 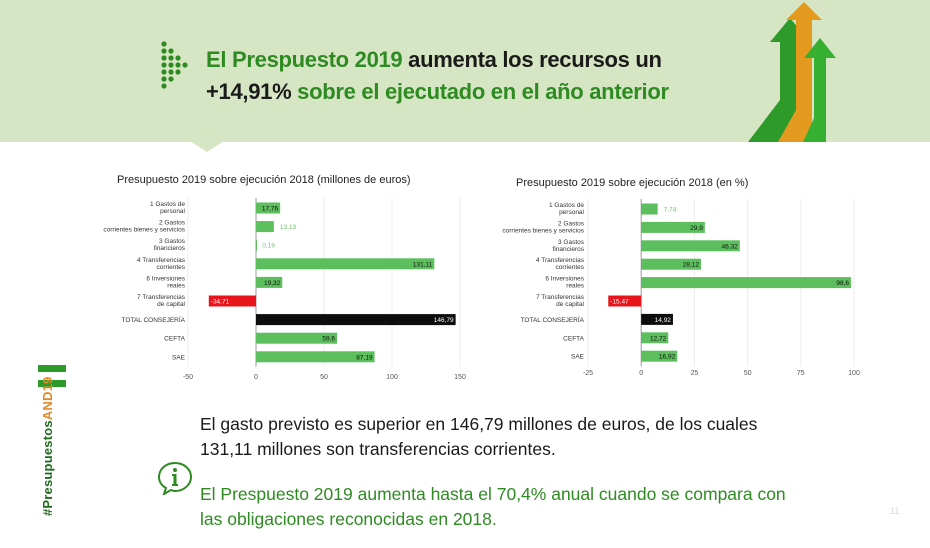 What do you see at coordinates (532, 59) in the screenshot?
I see `headline-part2: aumenta los recursos un` at bounding box center [532, 59].